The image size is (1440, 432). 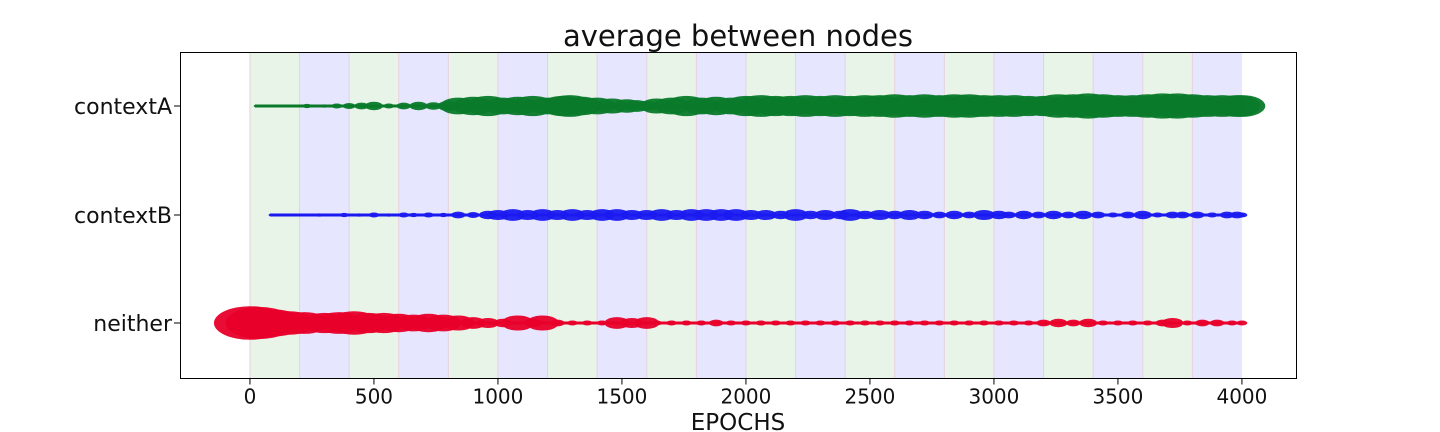 I want to click on y-tick-labels: contextA contextB neither, so click(x=127, y=216).